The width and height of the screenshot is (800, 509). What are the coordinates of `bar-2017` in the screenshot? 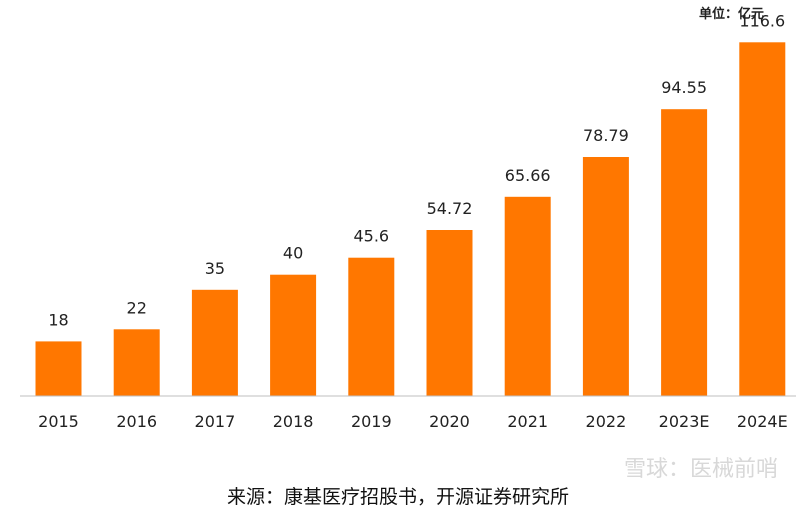 It's located at (214, 342).